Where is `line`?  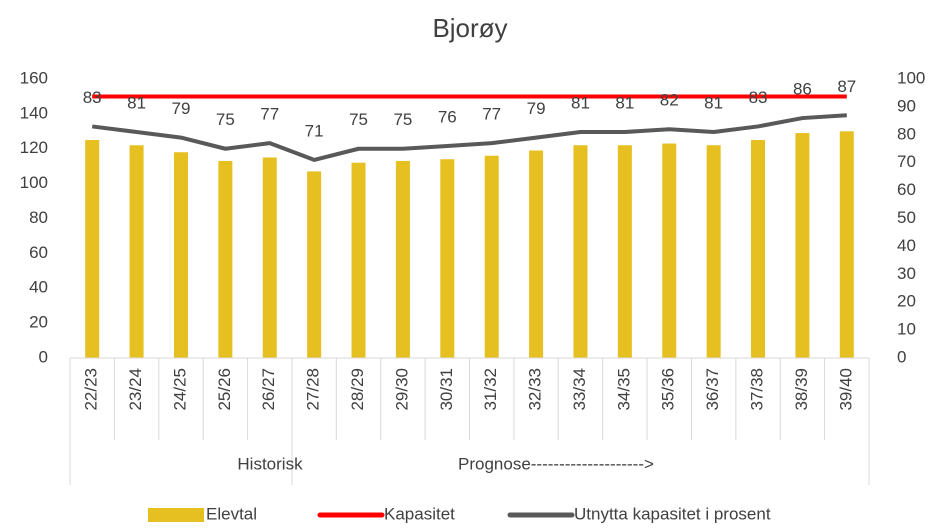
line is located at coordinates (469, 137).